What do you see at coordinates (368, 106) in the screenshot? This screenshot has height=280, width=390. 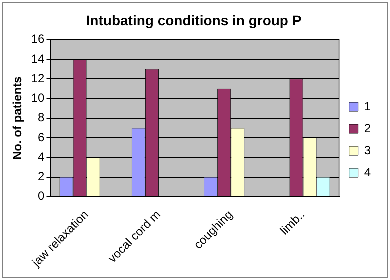 I see `legend-label: 1` at bounding box center [368, 106].